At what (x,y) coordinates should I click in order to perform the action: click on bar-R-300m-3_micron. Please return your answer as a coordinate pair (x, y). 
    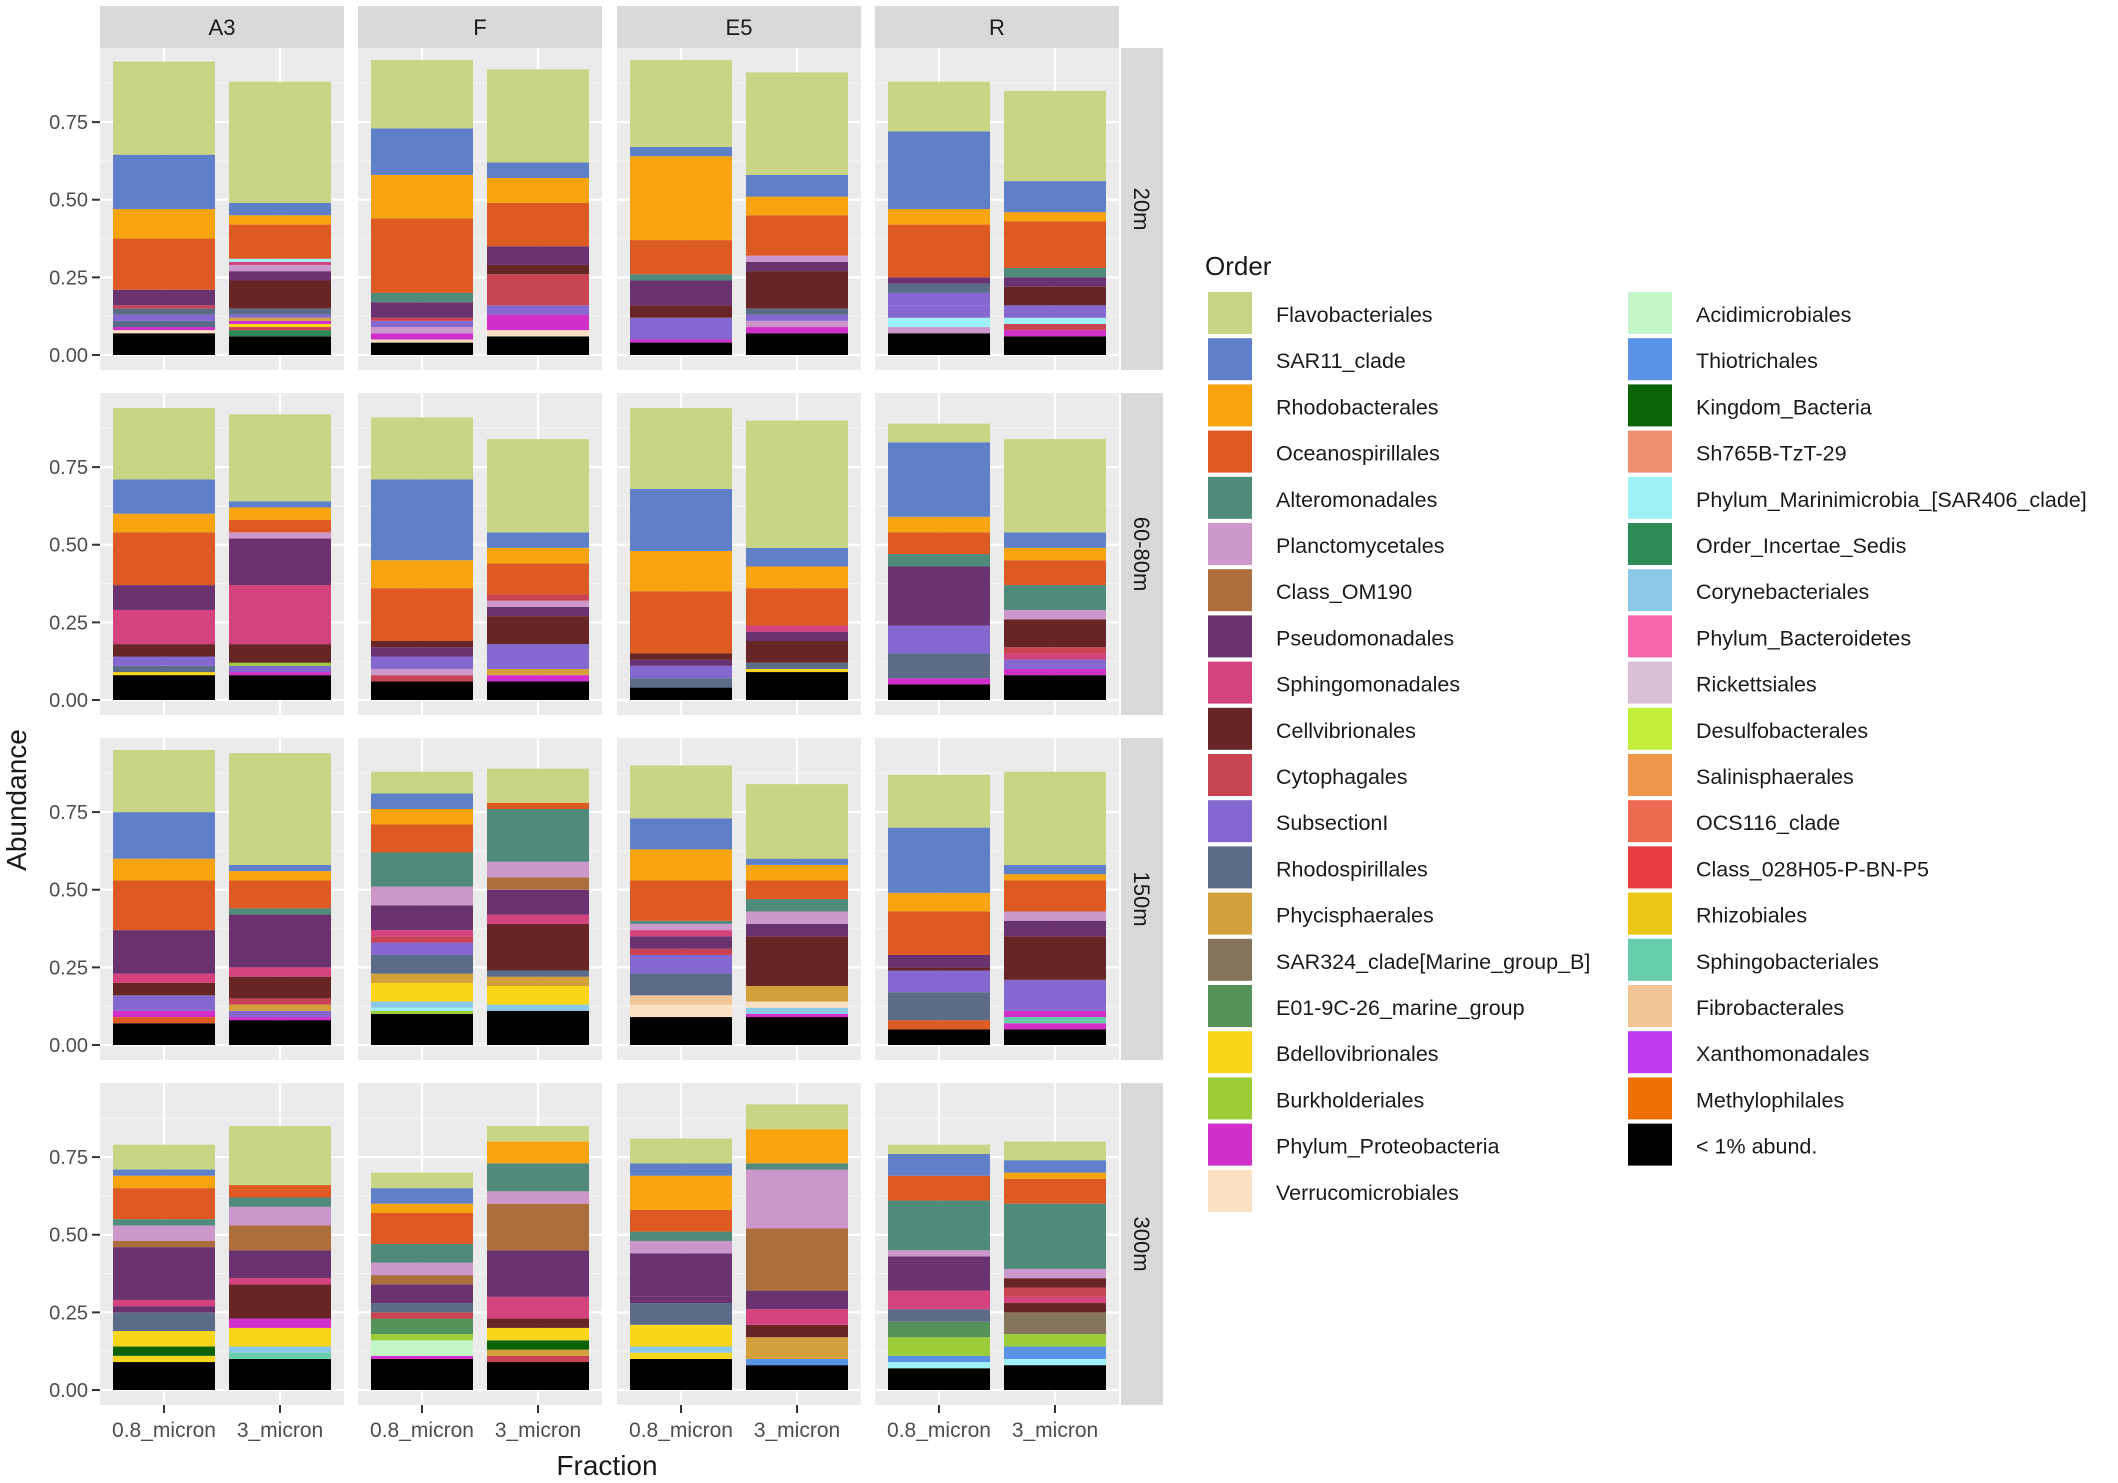
    Looking at the image, I should click on (1055, 1265).